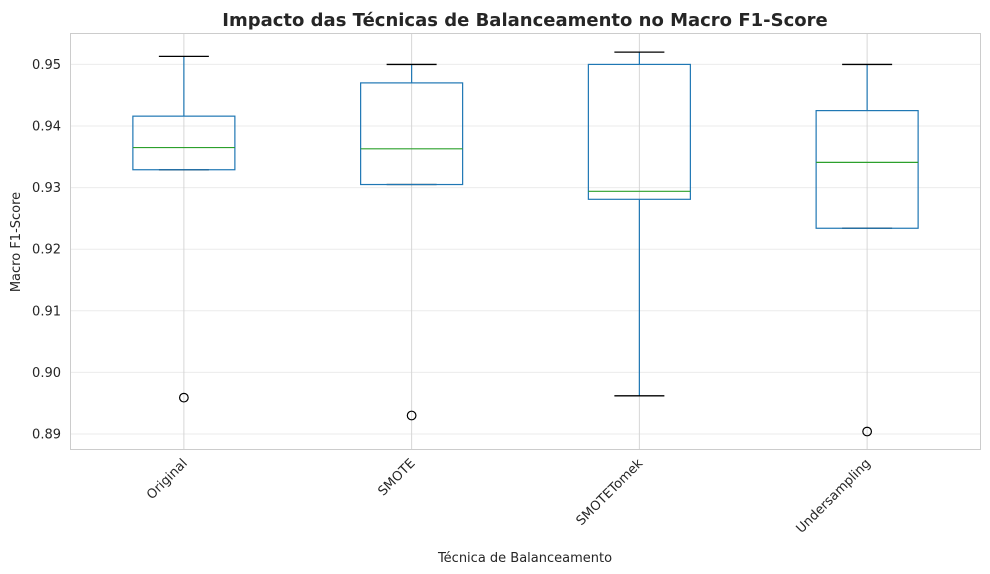  Describe the element at coordinates (167, 479) in the screenshot. I see `x-tick-label: Original` at that location.